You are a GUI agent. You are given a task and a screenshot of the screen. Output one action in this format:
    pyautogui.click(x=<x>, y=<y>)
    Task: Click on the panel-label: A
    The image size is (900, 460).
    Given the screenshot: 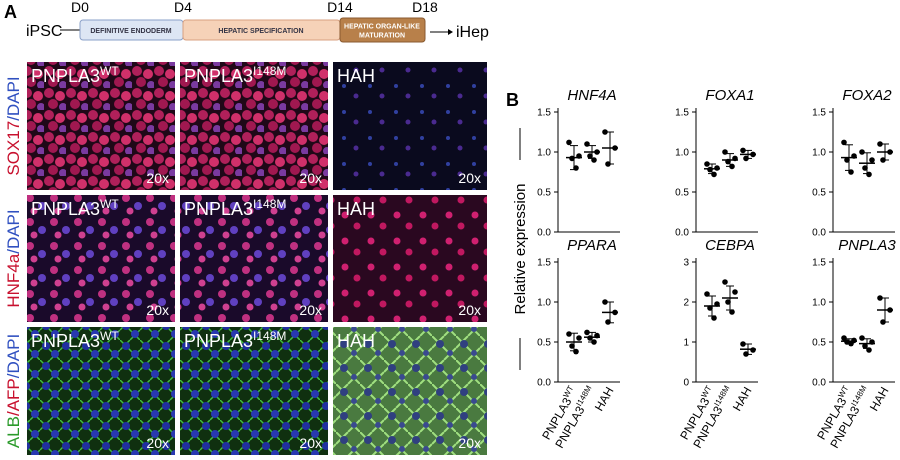 What is the action you would take?
    pyautogui.click(x=10, y=12)
    